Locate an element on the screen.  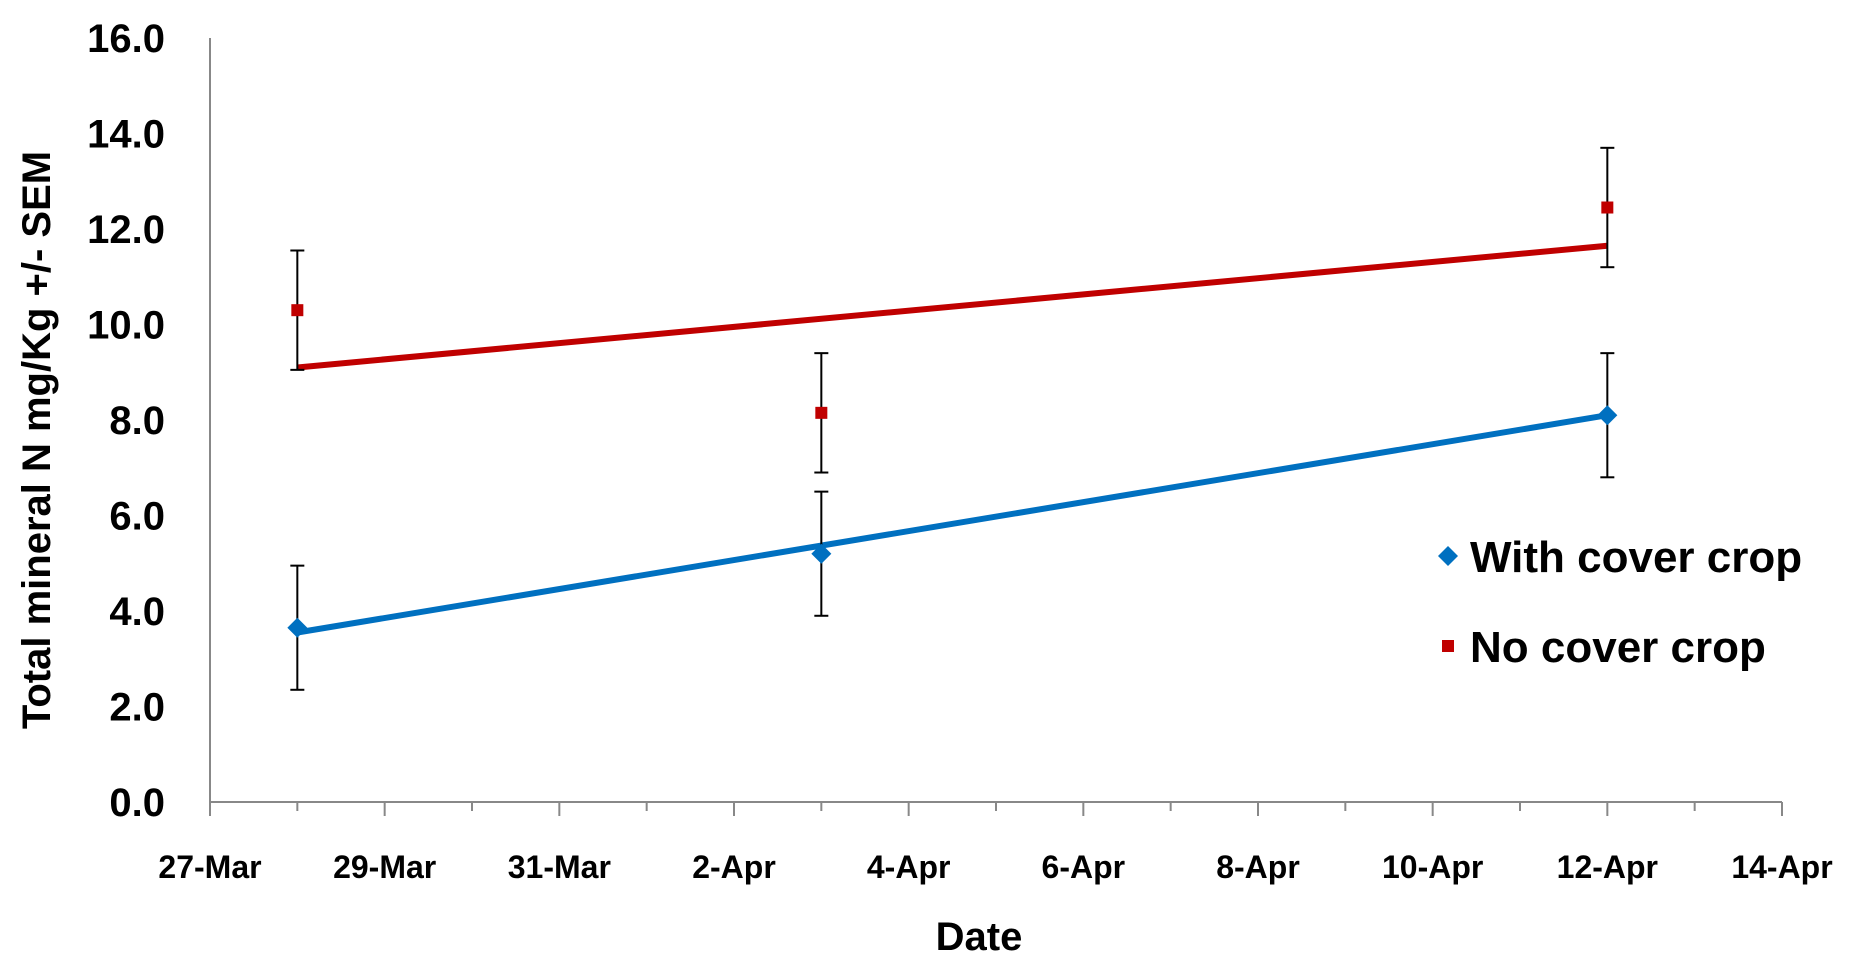
x-tick-label: 4-Apr is located at coordinates (909, 867).